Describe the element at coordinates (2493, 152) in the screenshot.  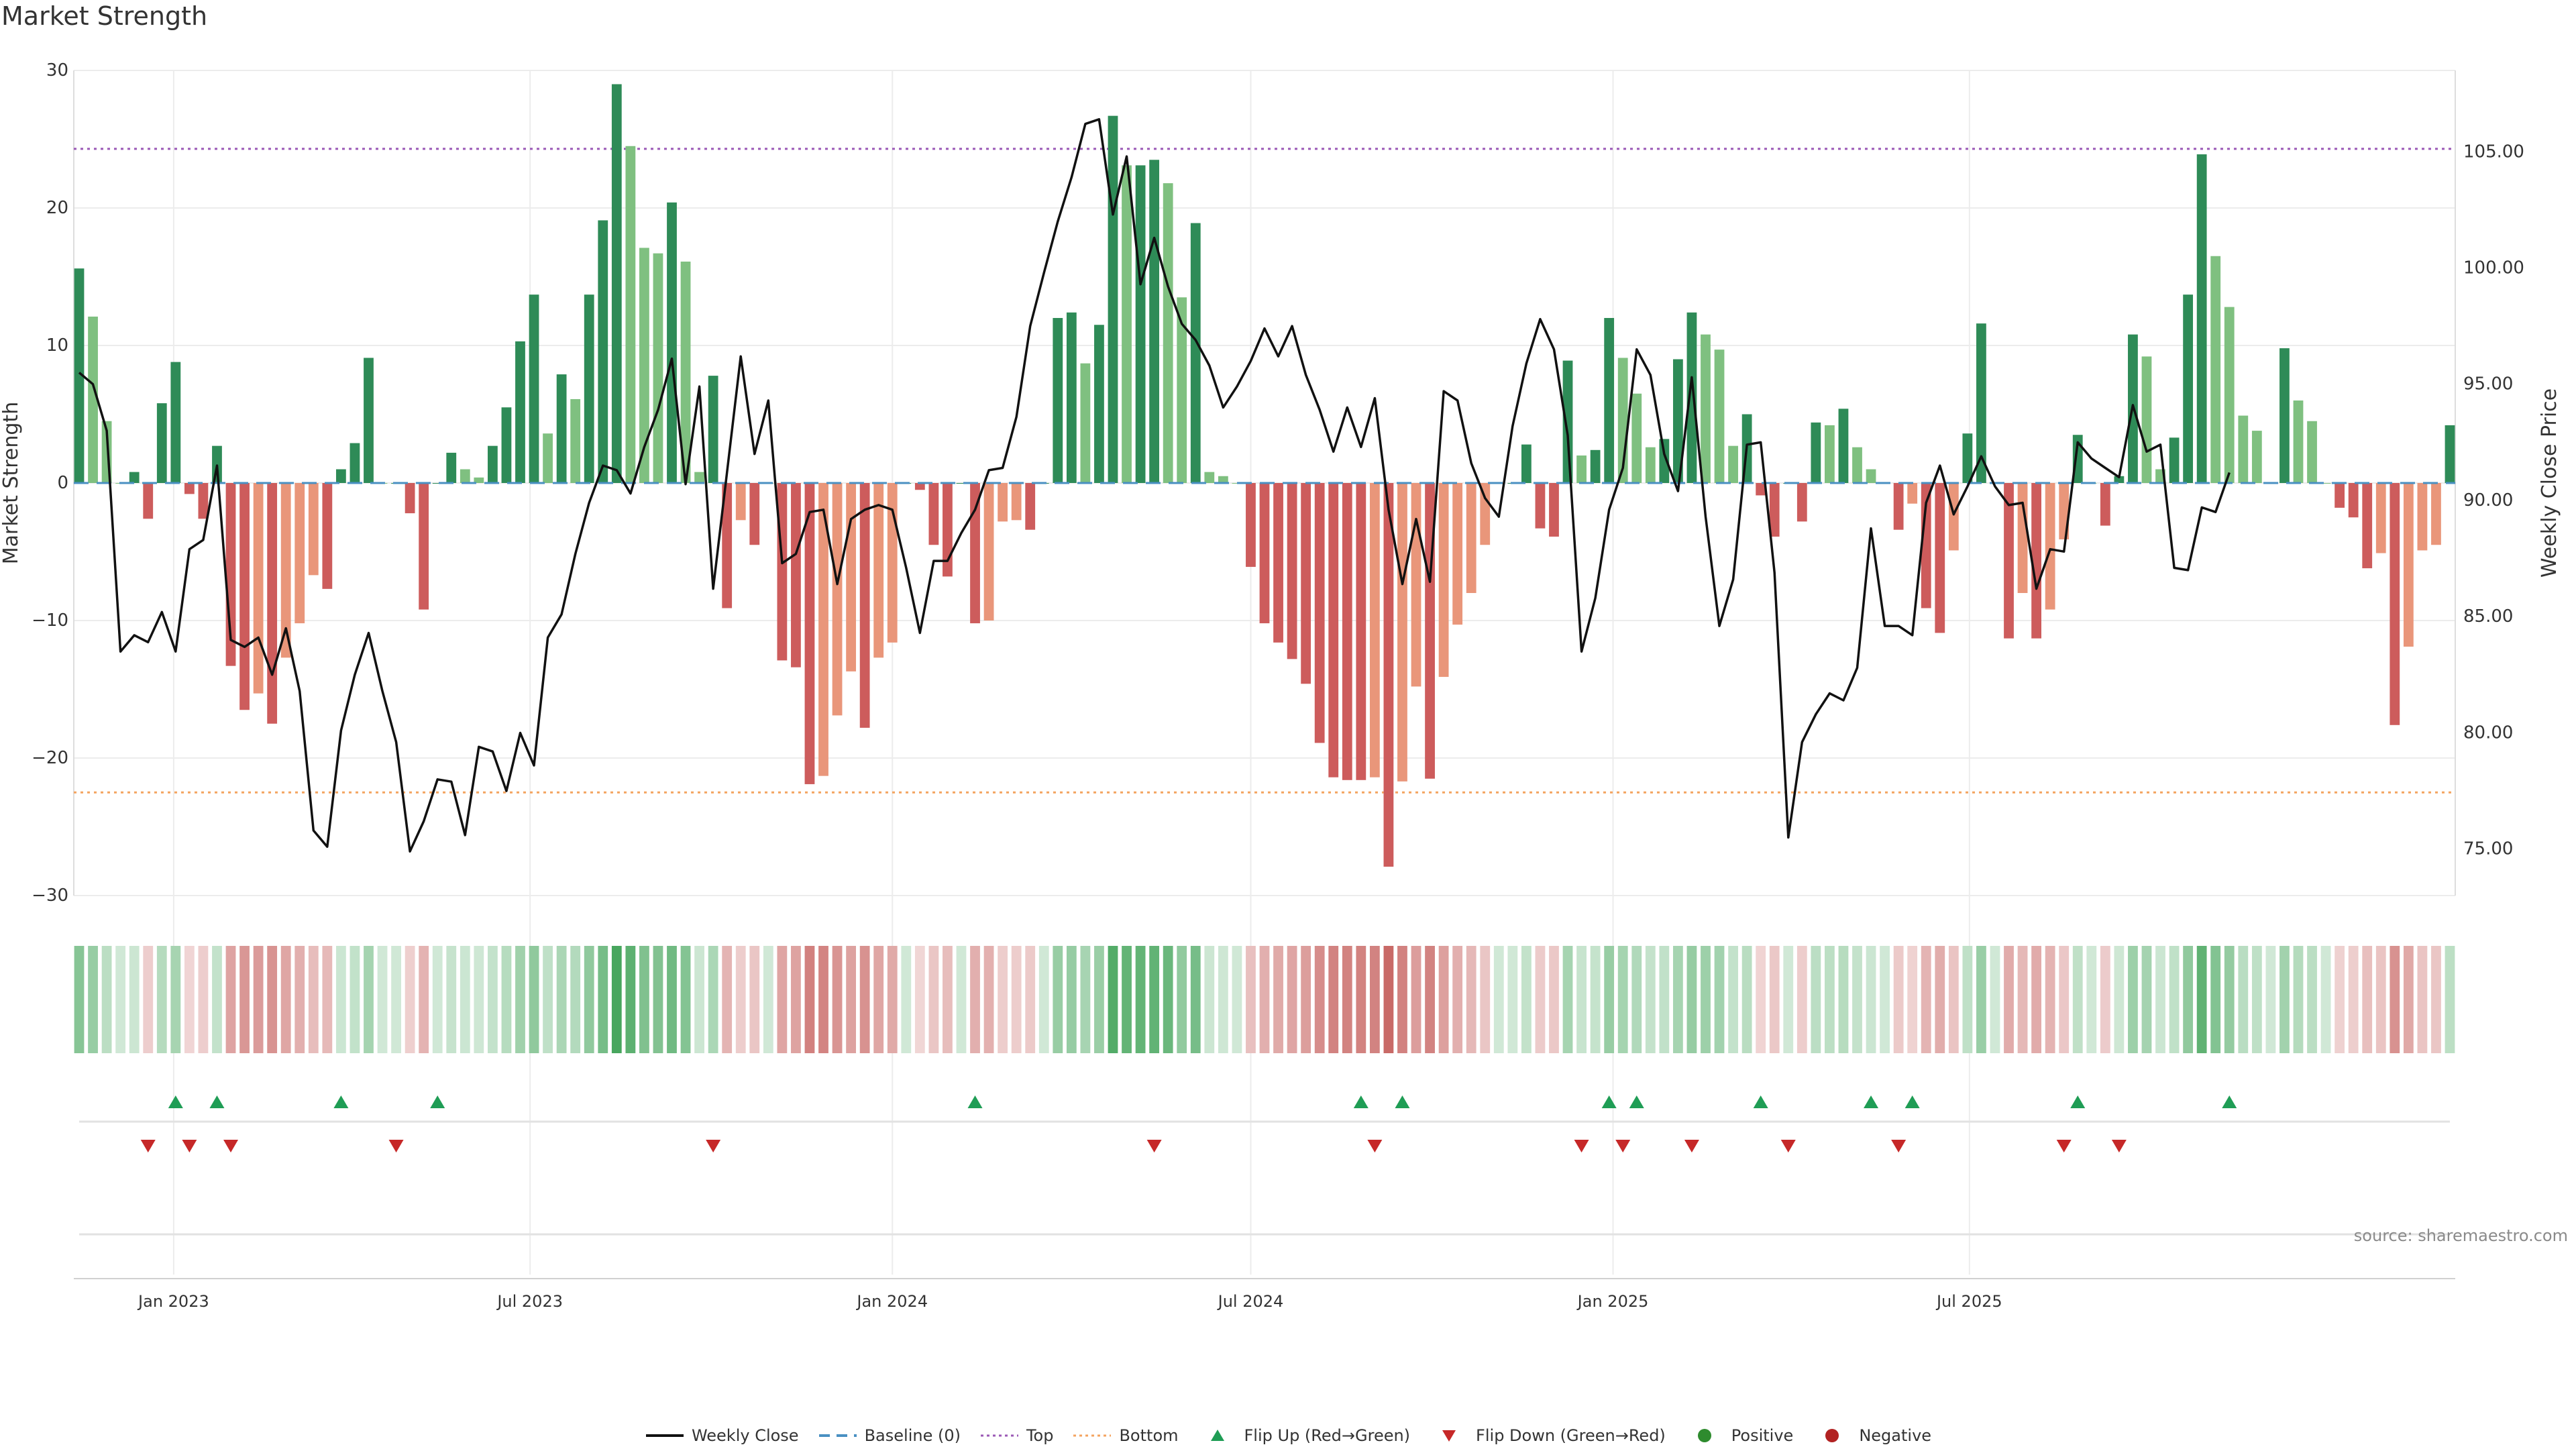
I see `y2-tick-label: 105.00` at that location.